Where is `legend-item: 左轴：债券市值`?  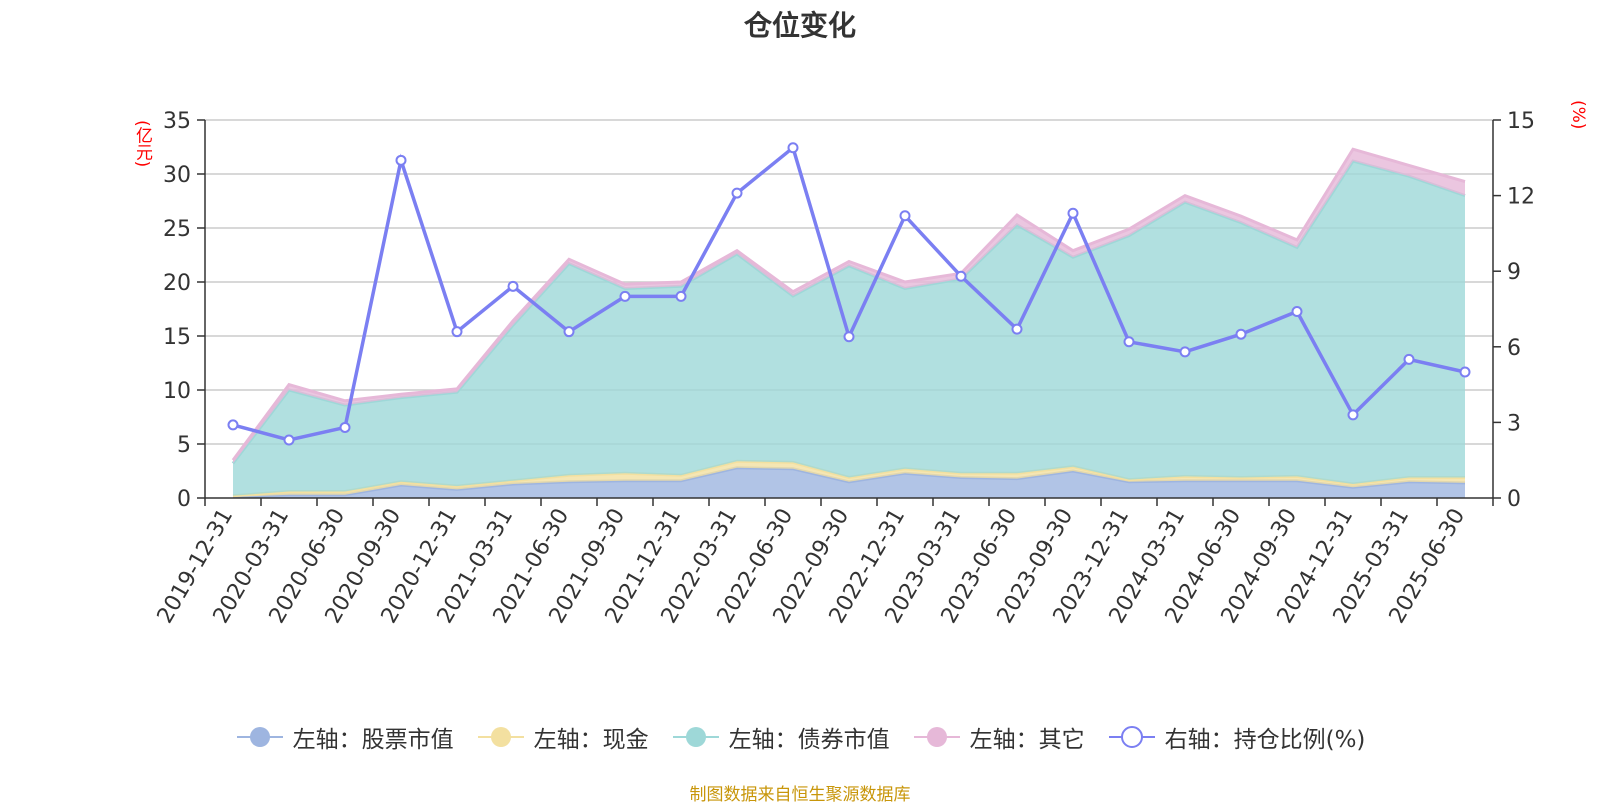
legend-item: 左轴：债券市值 is located at coordinates (780, 737).